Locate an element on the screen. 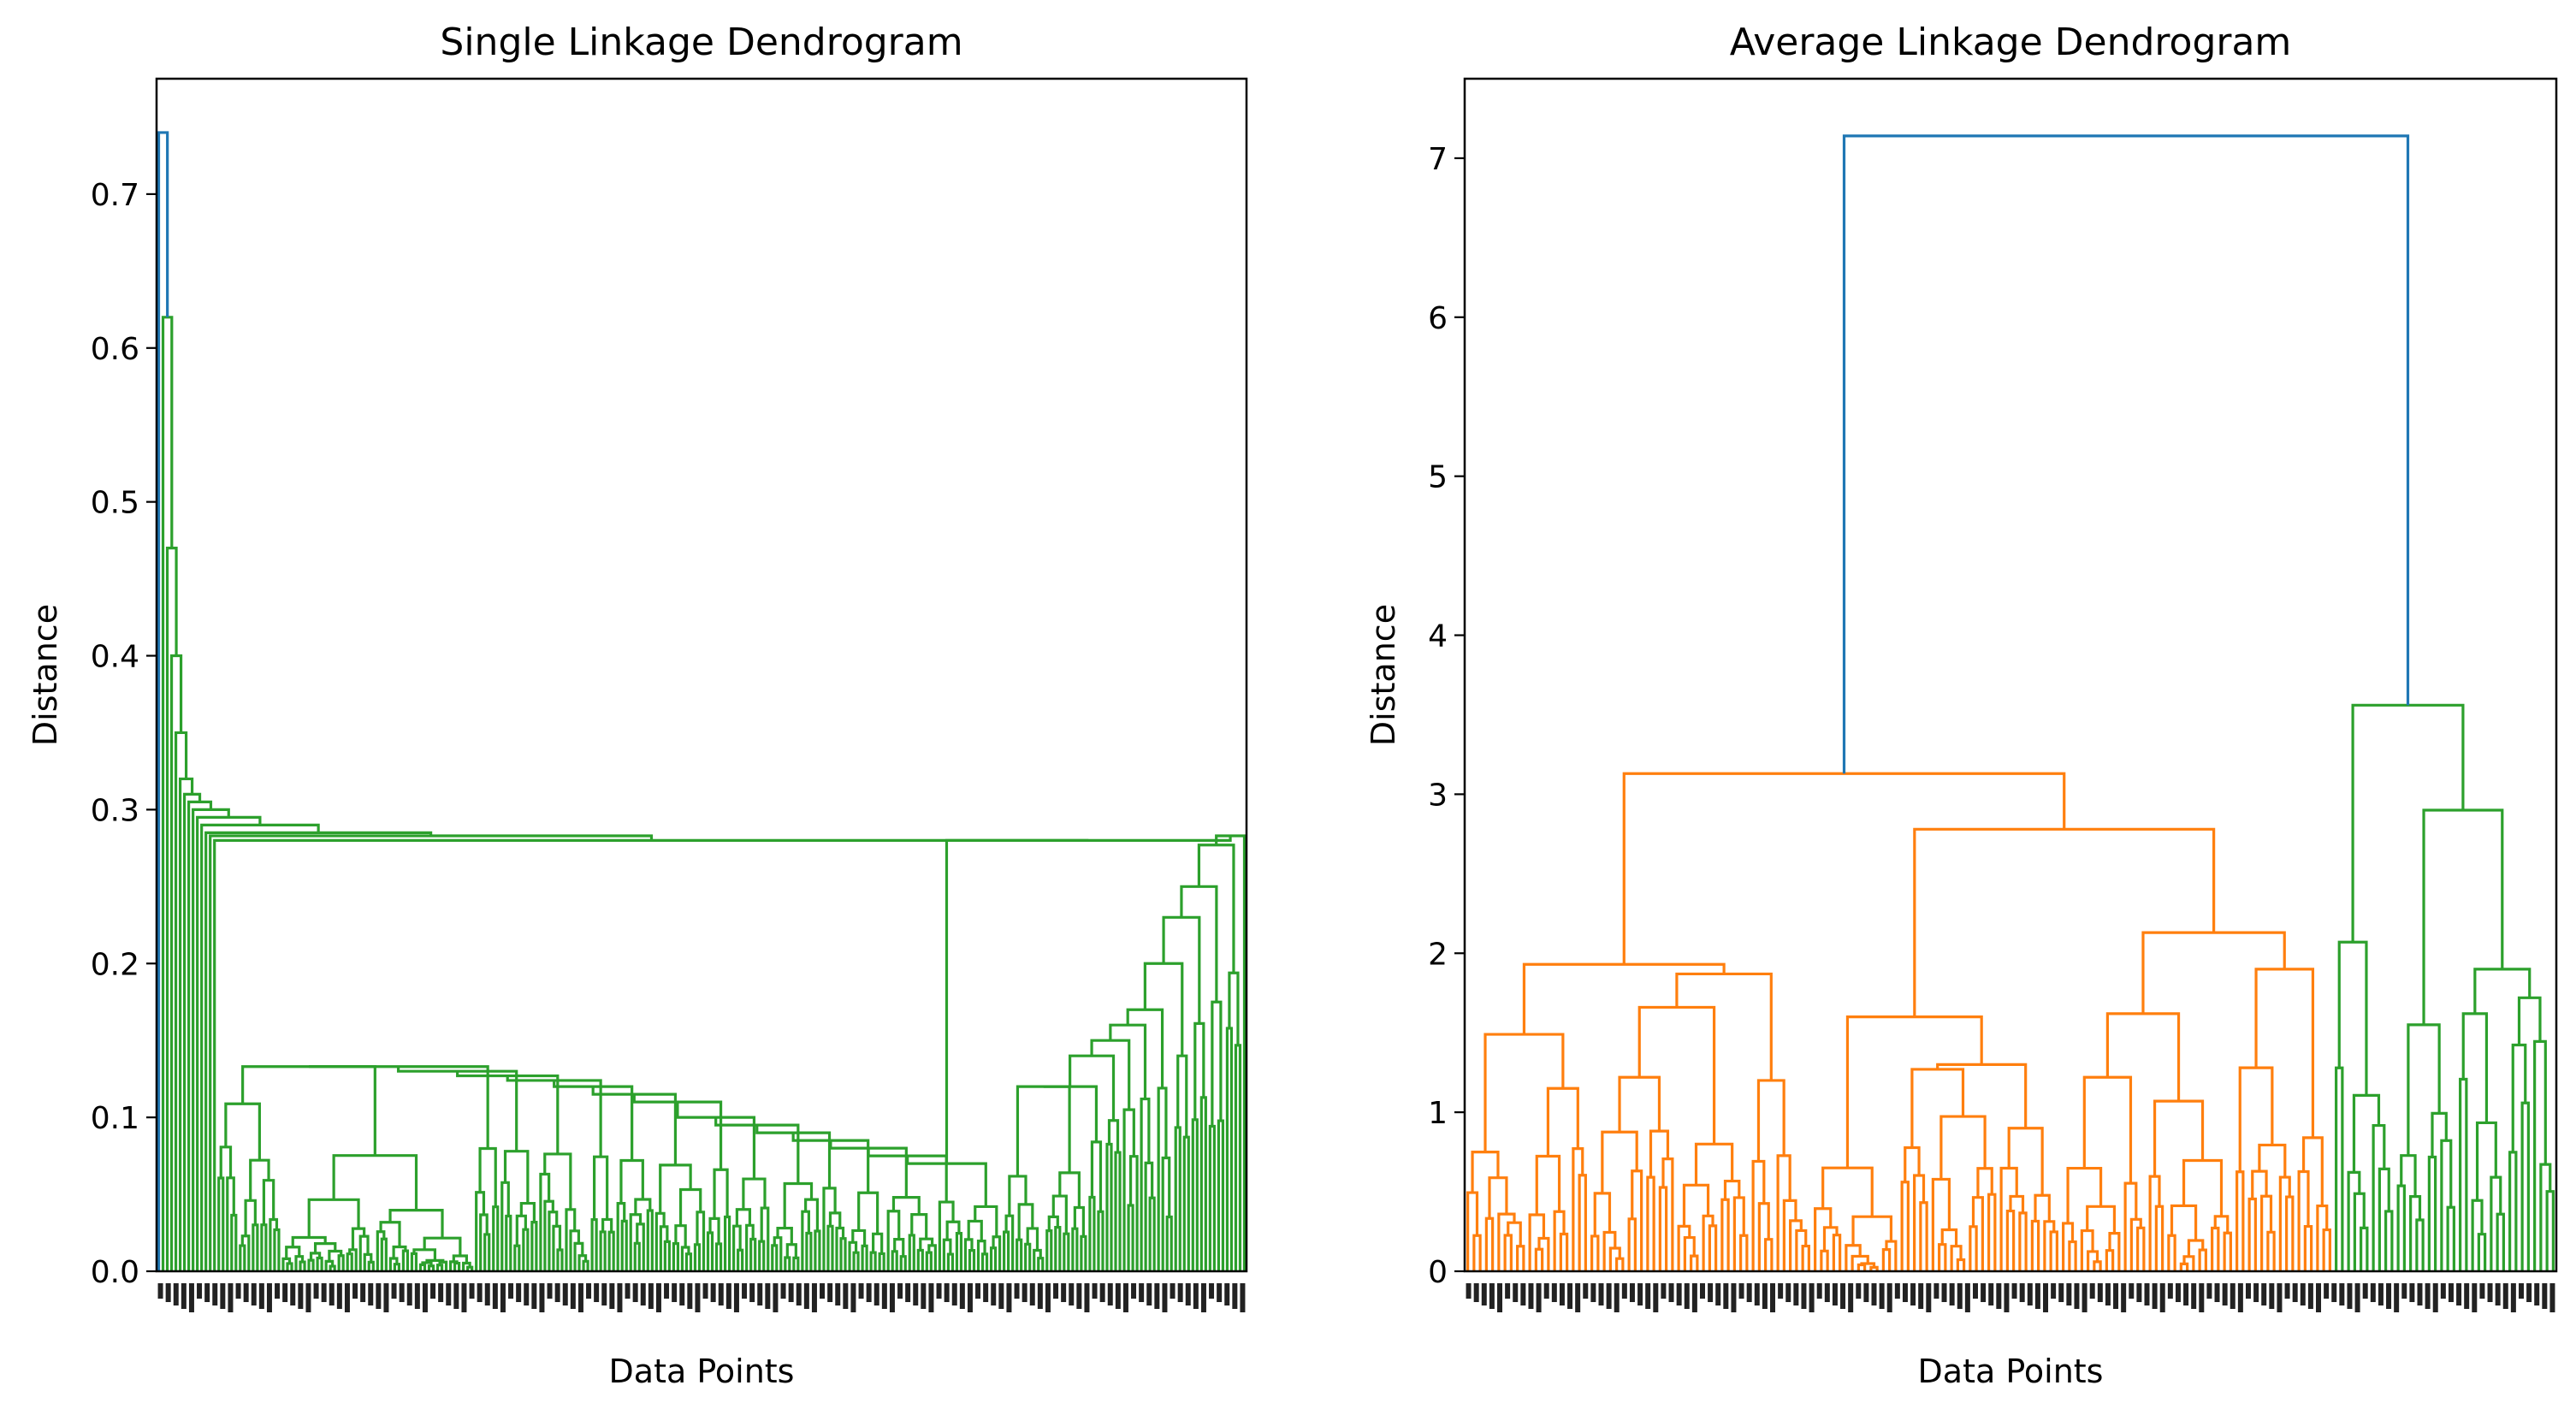  y-axis-label: Distance is located at coordinates (1383, 675).